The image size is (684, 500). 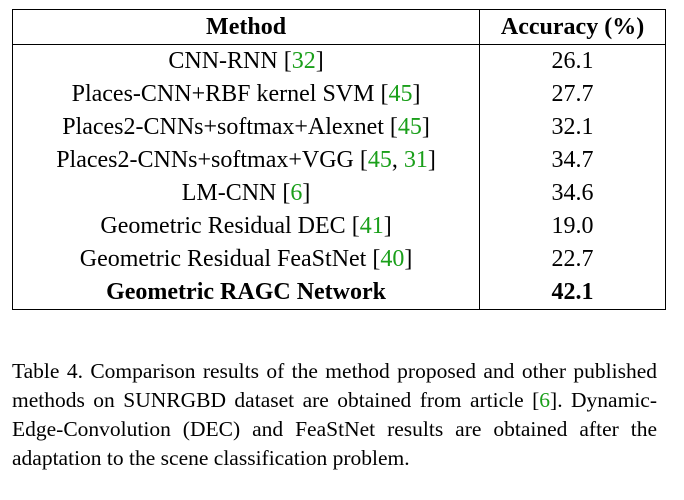 I want to click on citation-link: 41, so click(x=371, y=226).